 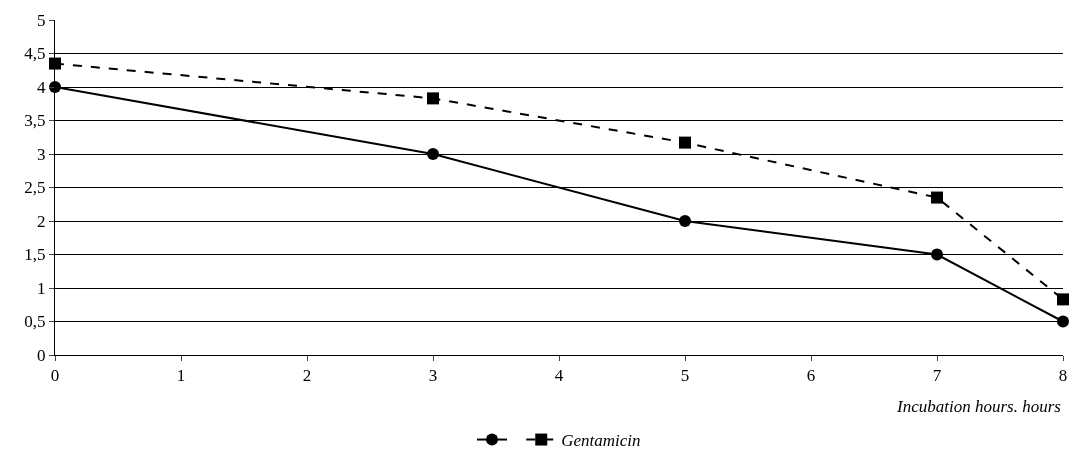 I want to click on x-tick-label: 0, so click(x=55, y=376).